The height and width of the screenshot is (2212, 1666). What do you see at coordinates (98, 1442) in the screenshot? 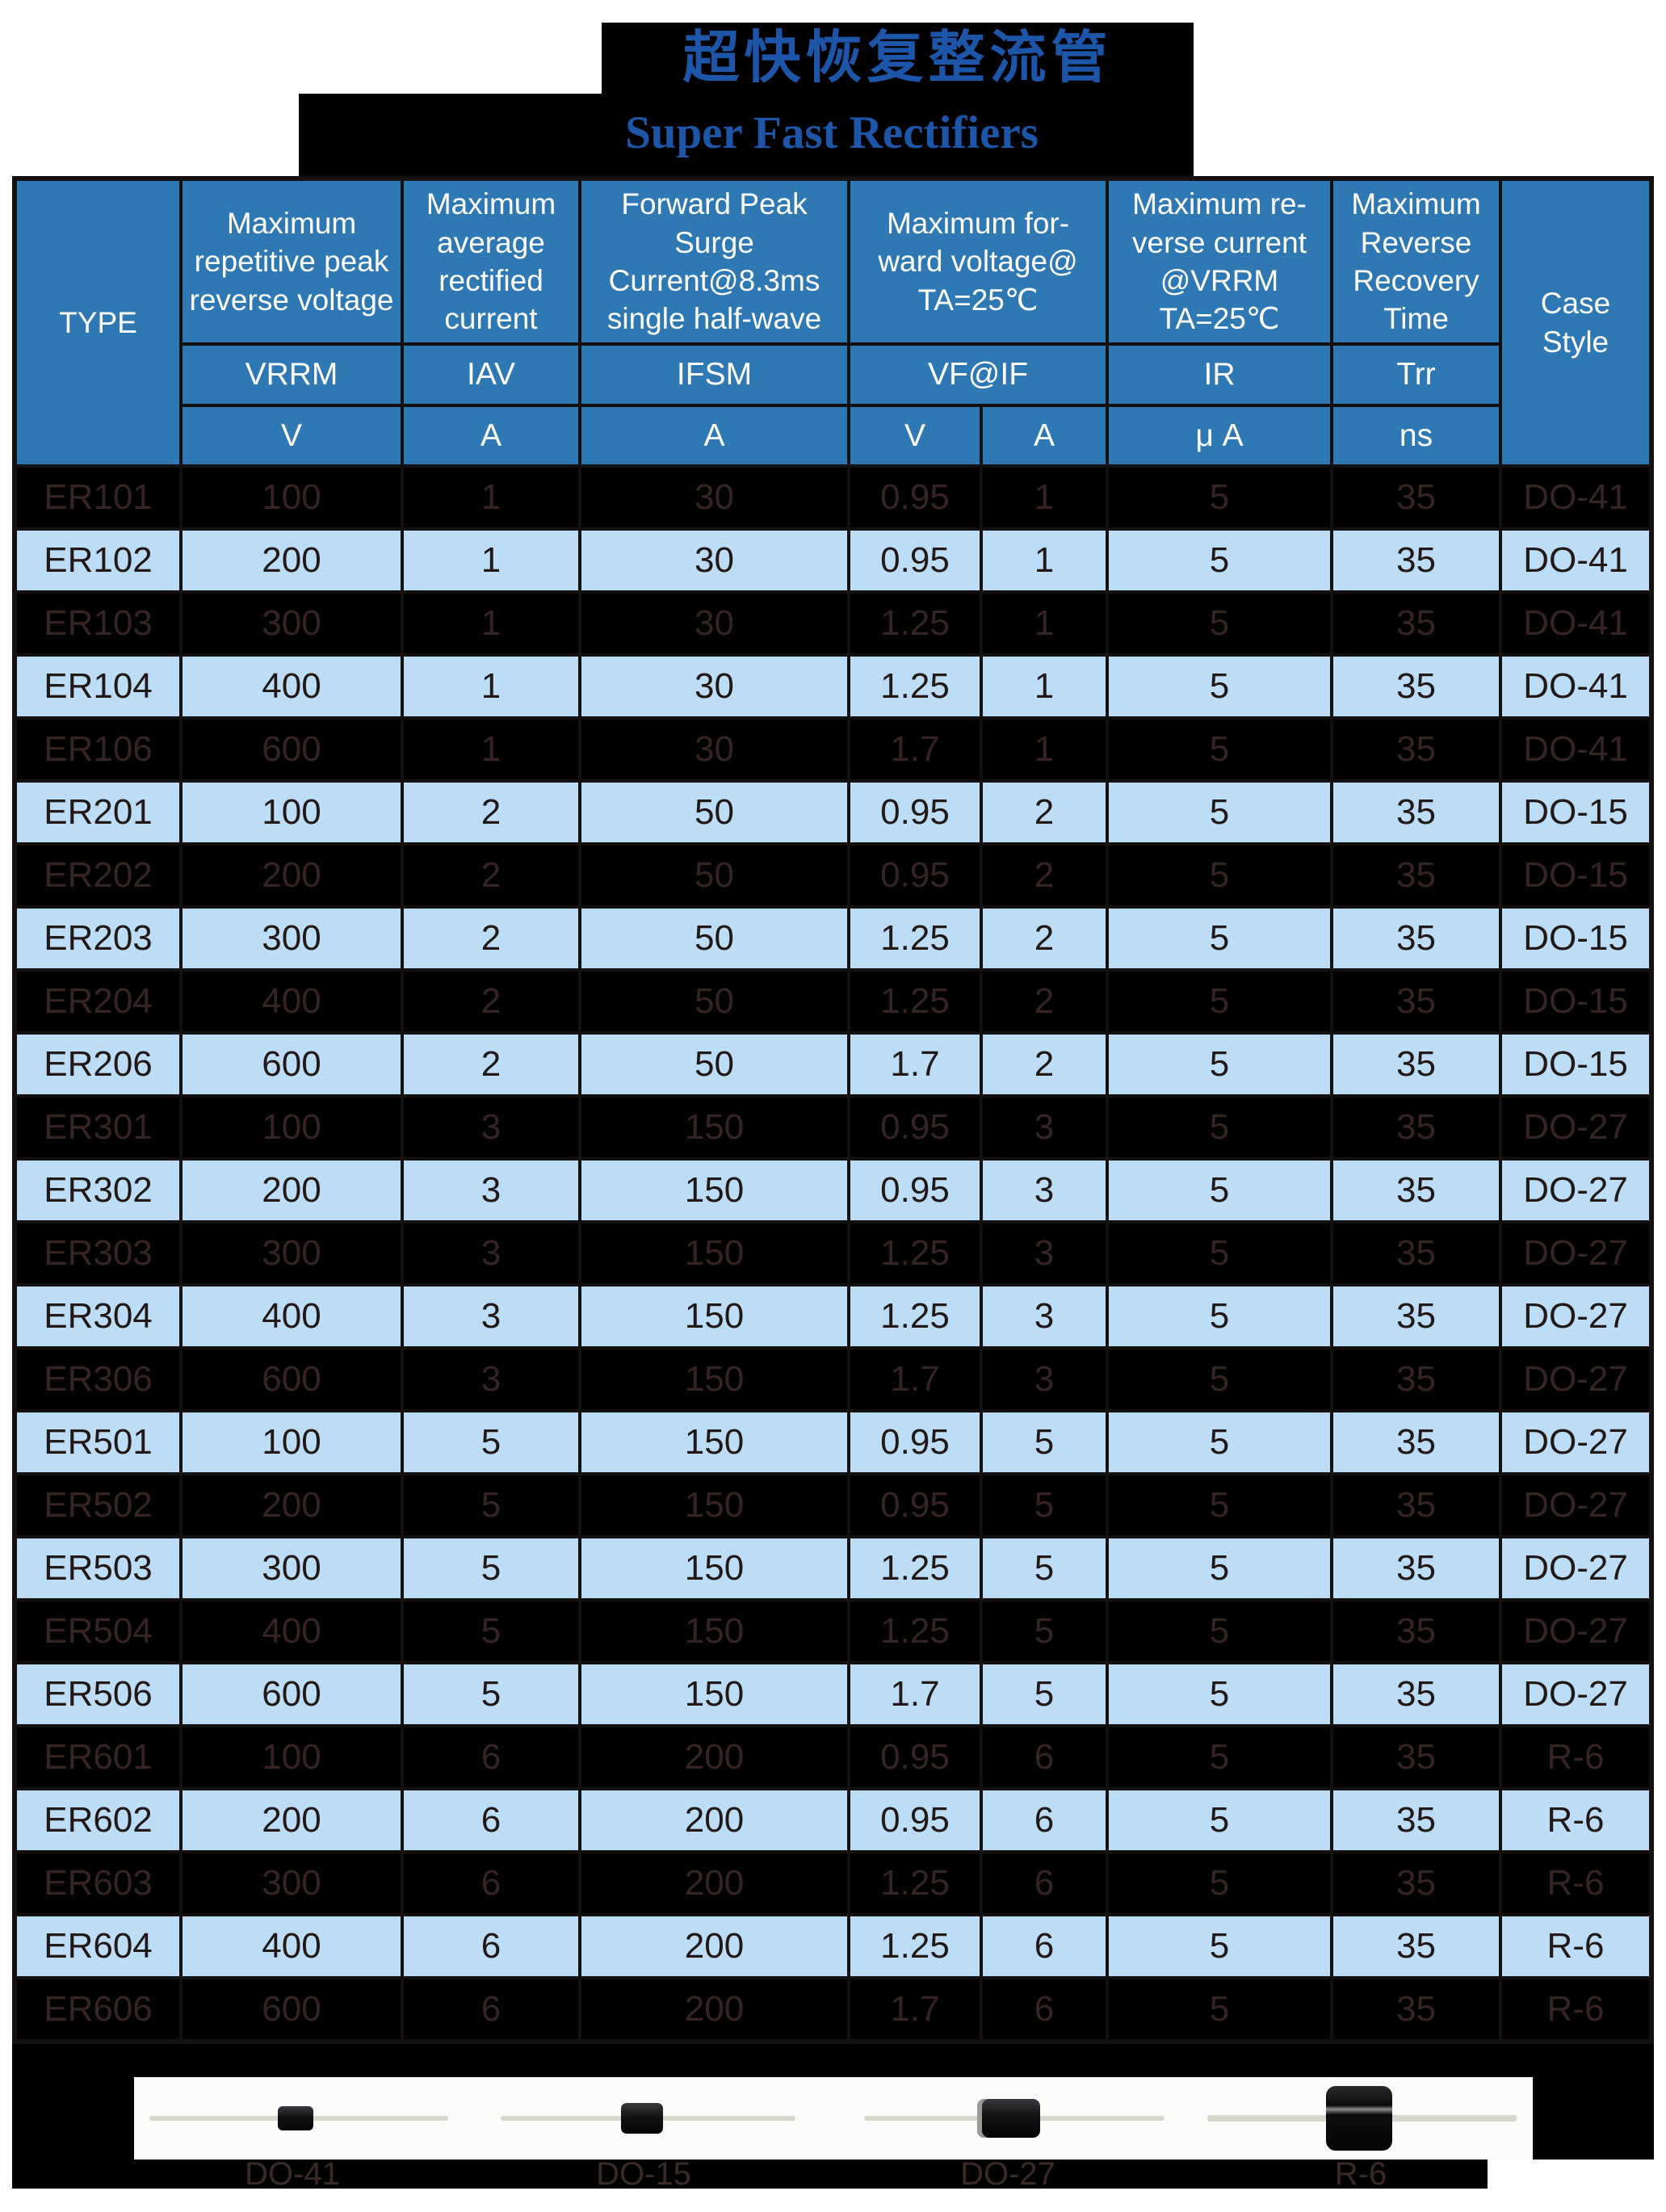
I see `cell-type: ER501` at bounding box center [98, 1442].